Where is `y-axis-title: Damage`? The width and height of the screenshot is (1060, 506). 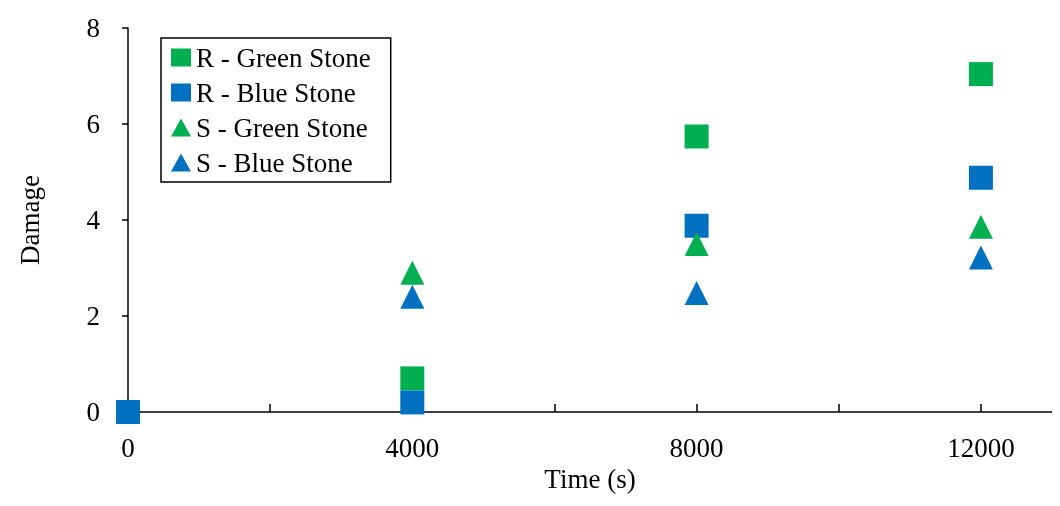 y-axis-title: Damage is located at coordinates (29, 220).